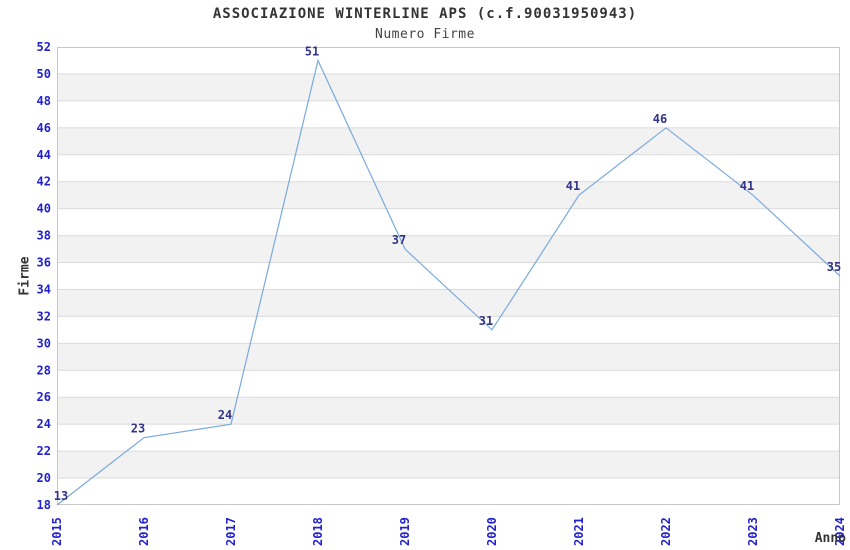 The width and height of the screenshot is (850, 550). I want to click on y-tick-label: 30, so click(44, 343).